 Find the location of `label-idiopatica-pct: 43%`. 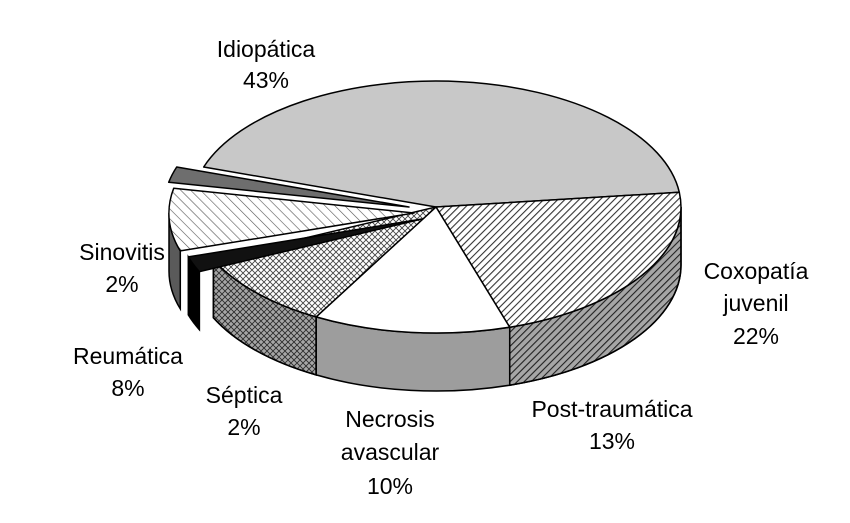

label-idiopatica-pct: 43% is located at coordinates (266, 80).